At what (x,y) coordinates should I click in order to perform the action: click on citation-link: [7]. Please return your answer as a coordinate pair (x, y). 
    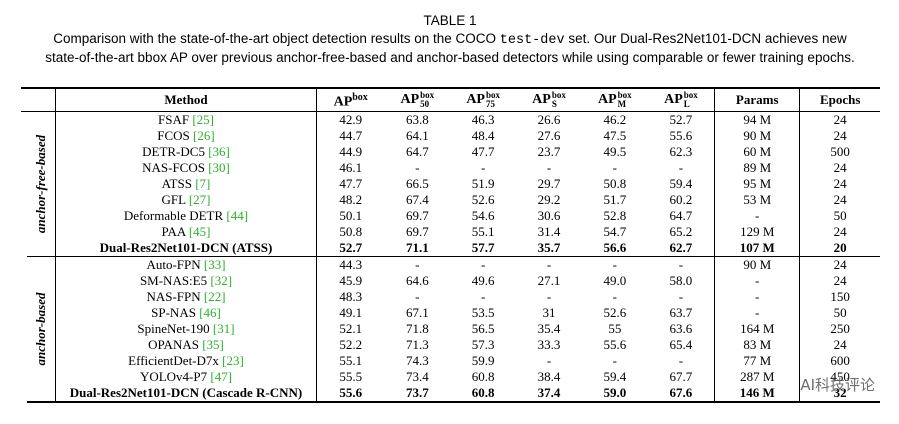
    Looking at the image, I should click on (203, 183).